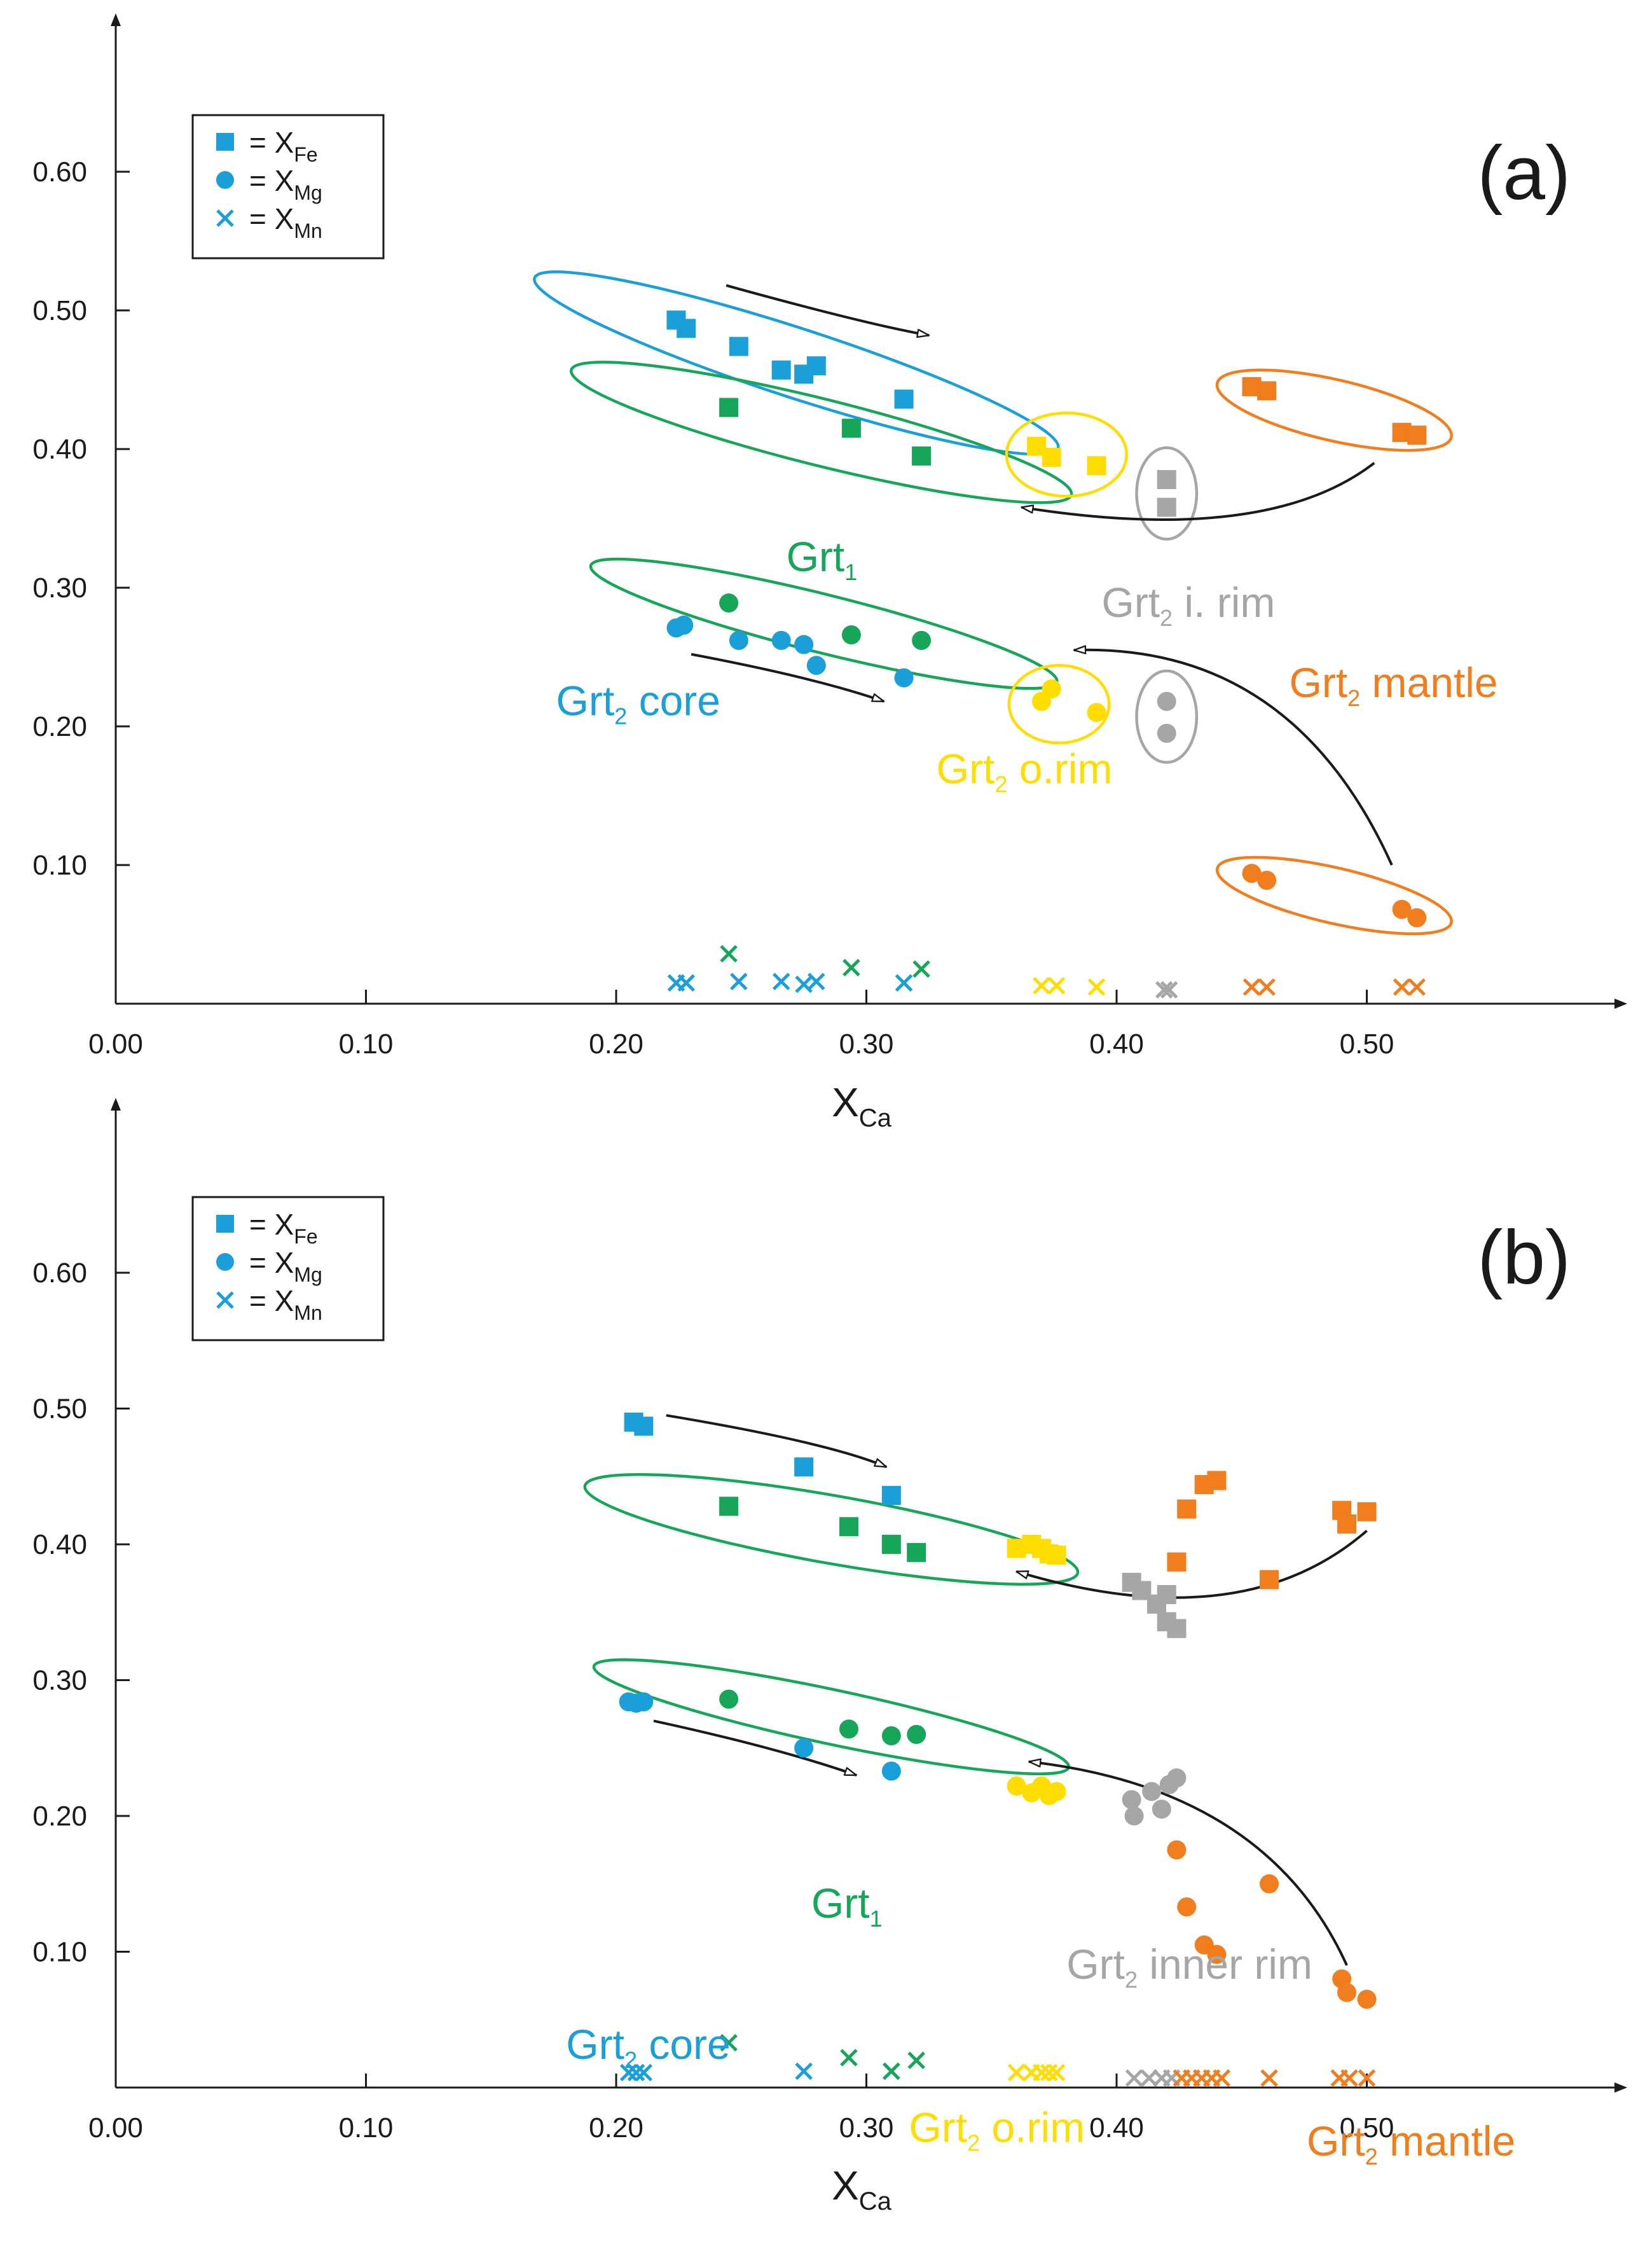 The height and width of the screenshot is (2251, 1652). What do you see at coordinates (1025, 771) in the screenshot?
I see `group-label: Grt2 o.rim` at bounding box center [1025, 771].